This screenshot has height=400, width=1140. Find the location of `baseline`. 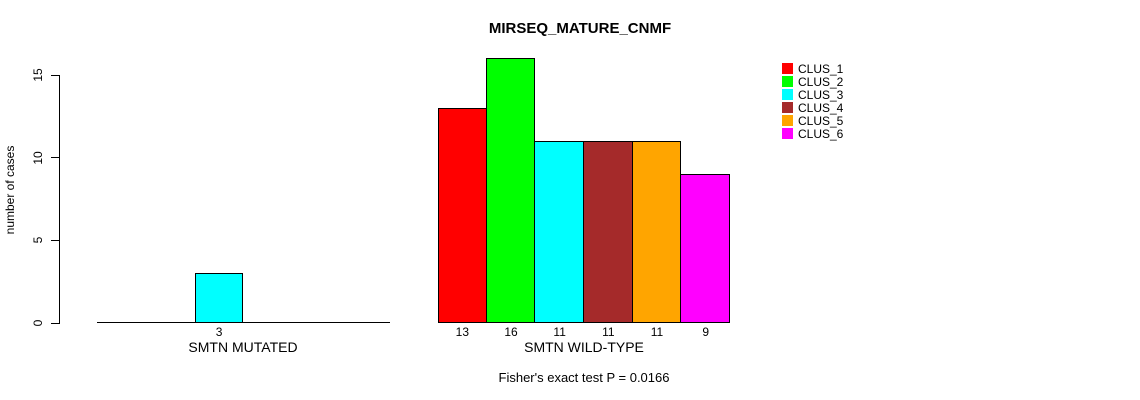

baseline is located at coordinates (243, 322).